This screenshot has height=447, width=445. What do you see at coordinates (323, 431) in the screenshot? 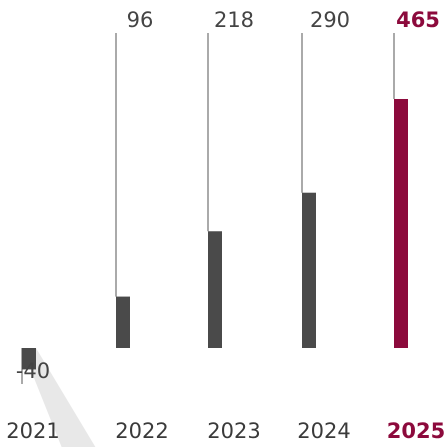
I see `category-label: 2024` at bounding box center [323, 431].